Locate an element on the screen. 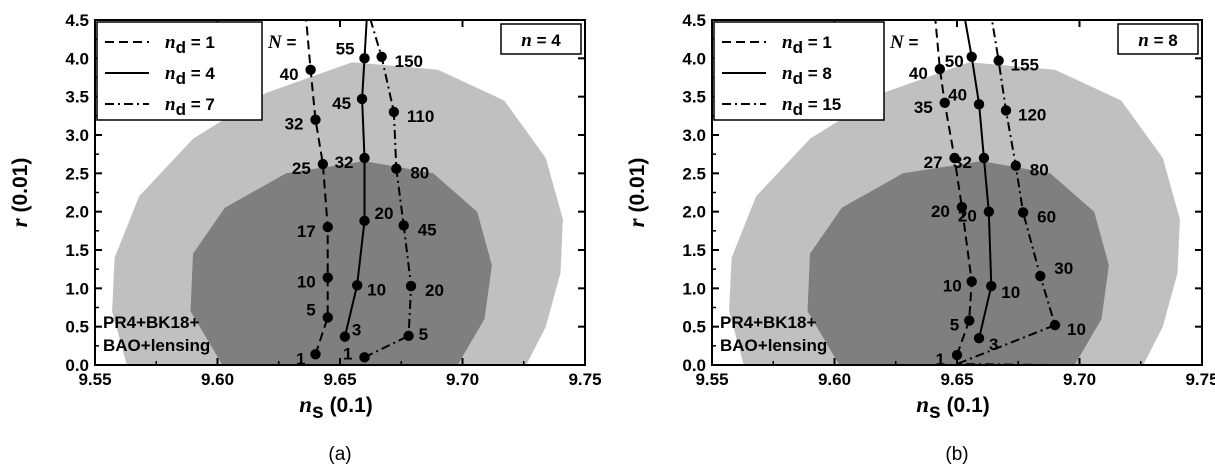  y-tick-label: 0.5 is located at coordinates (694, 327).